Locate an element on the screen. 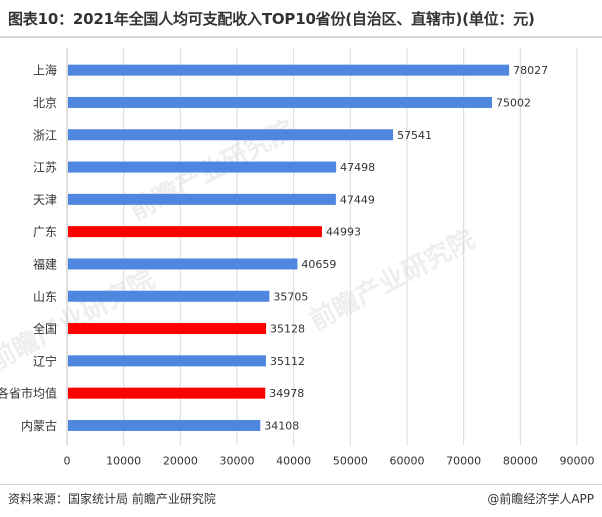 The height and width of the screenshot is (517, 602). bar-value-label: 44993 is located at coordinates (343, 232).